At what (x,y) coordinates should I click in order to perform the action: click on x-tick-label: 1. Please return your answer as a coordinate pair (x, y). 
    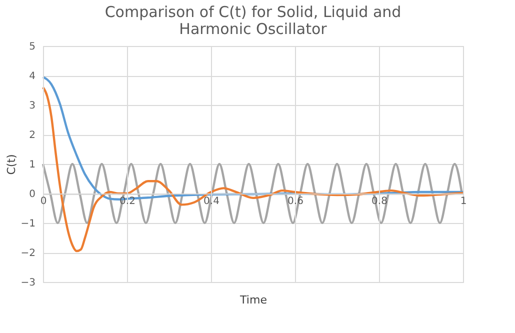
    Looking at the image, I should click on (463, 201).